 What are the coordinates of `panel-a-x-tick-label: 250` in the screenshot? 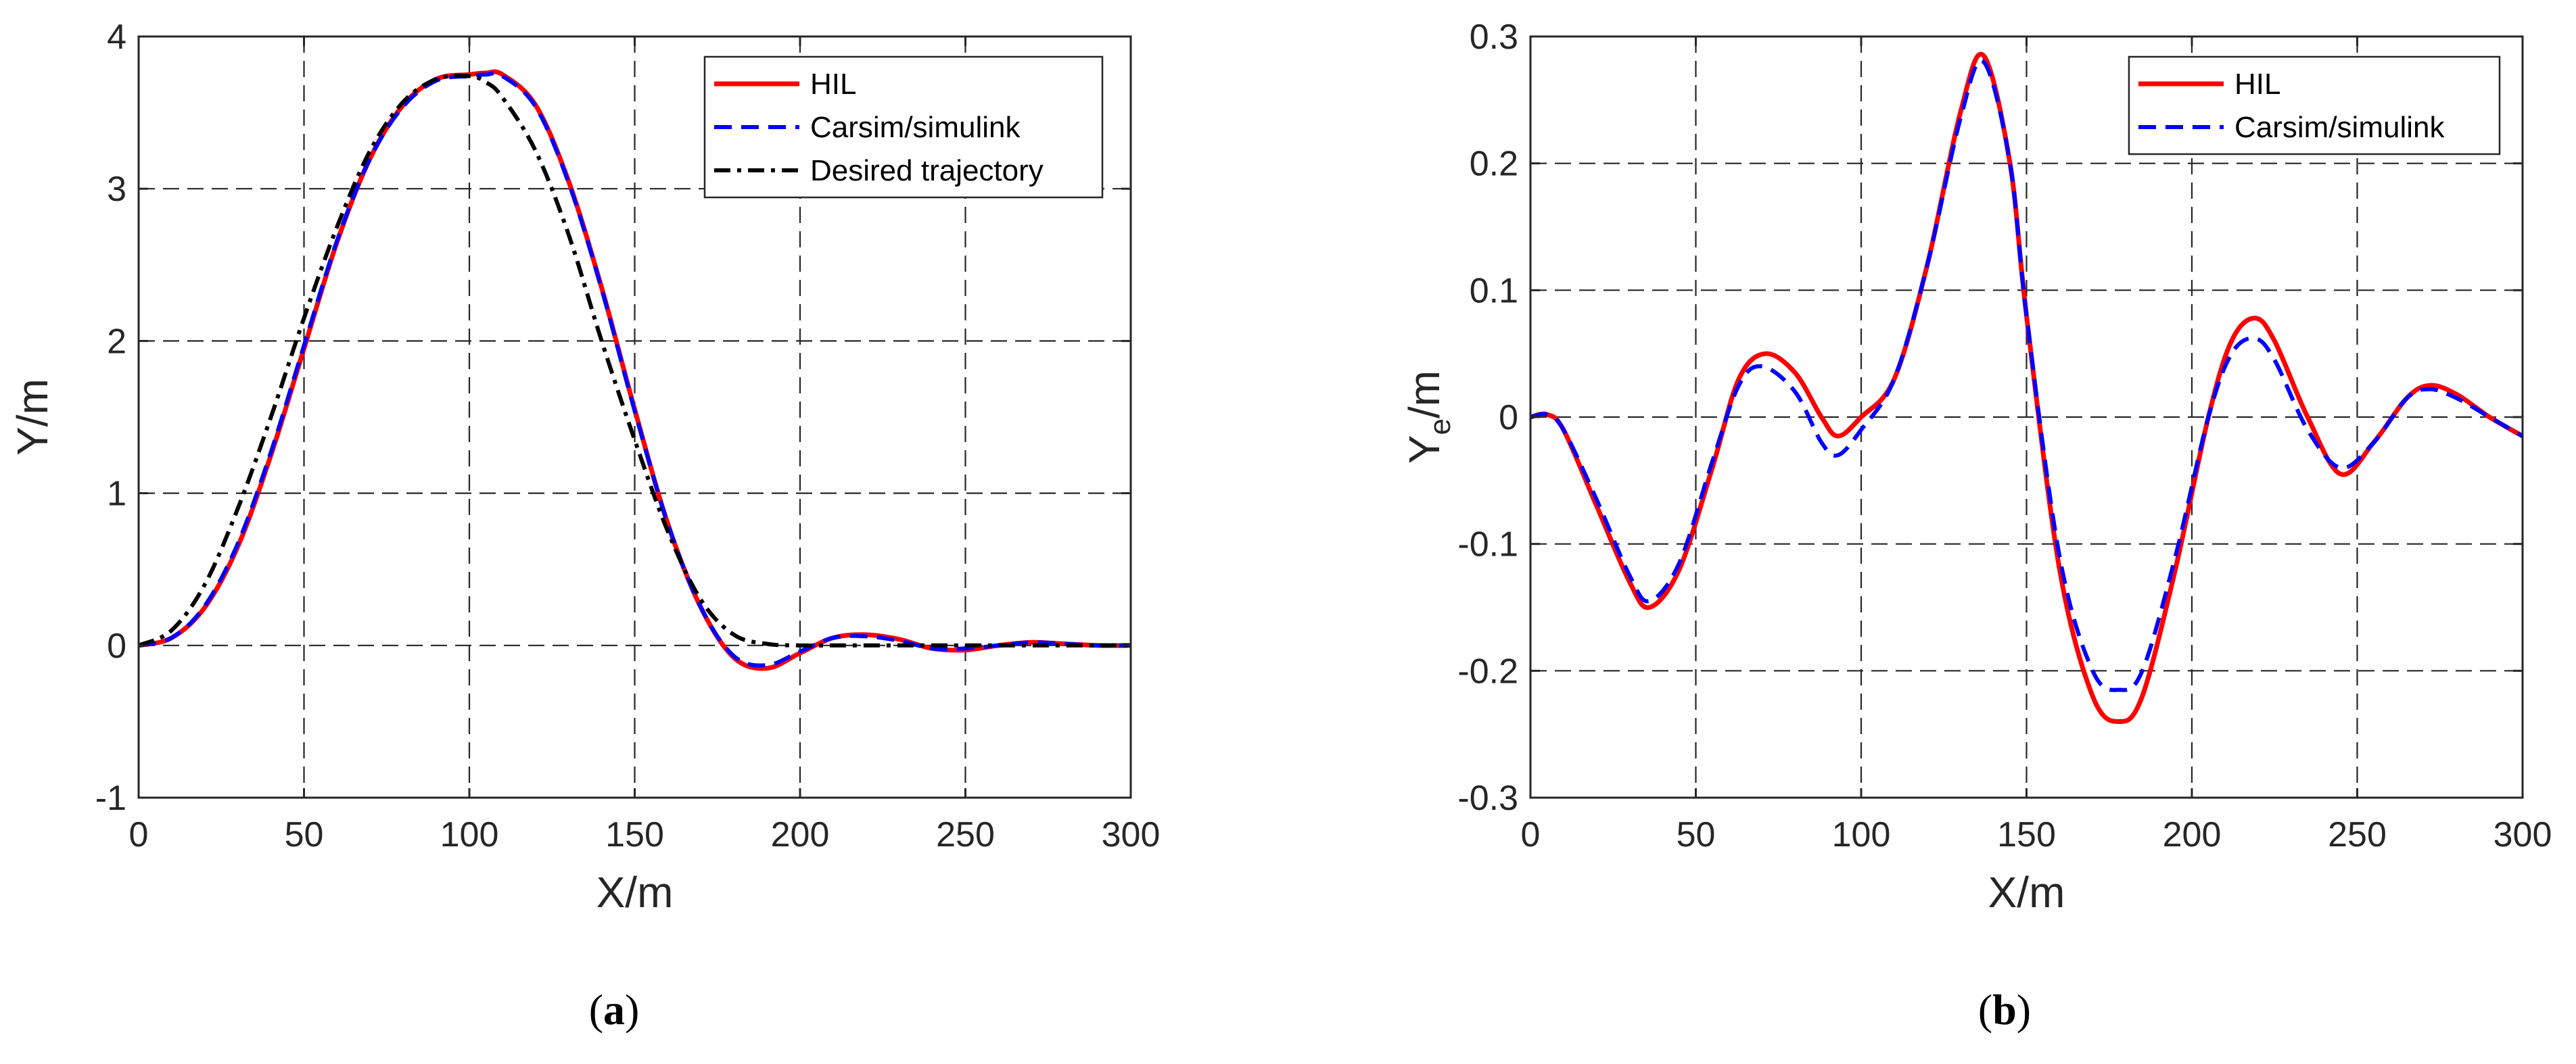 It's located at (965, 835).